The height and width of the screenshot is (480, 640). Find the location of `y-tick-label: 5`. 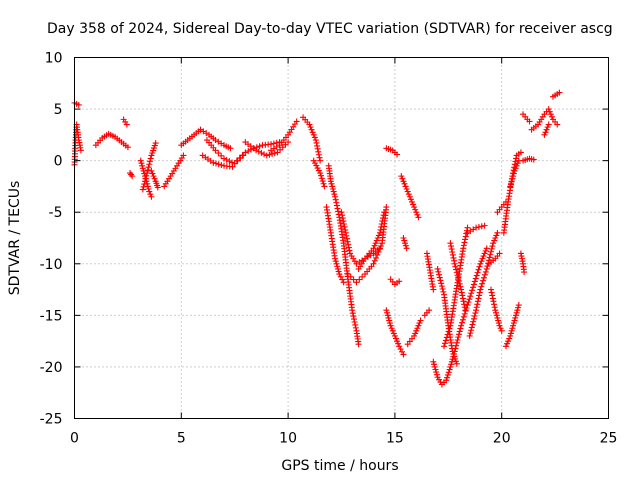

y-tick-label: 5 is located at coordinates (58, 110).